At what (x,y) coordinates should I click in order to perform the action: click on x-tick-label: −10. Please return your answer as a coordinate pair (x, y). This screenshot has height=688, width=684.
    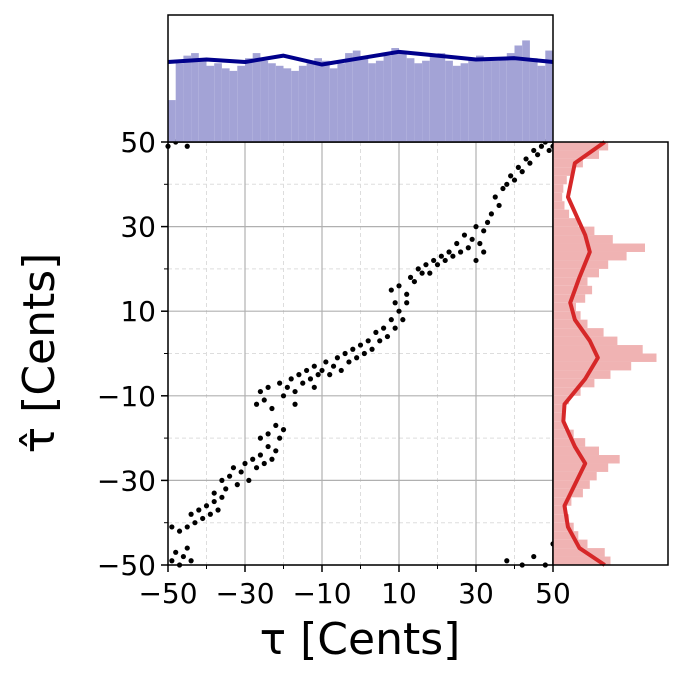
    Looking at the image, I should click on (321, 593).